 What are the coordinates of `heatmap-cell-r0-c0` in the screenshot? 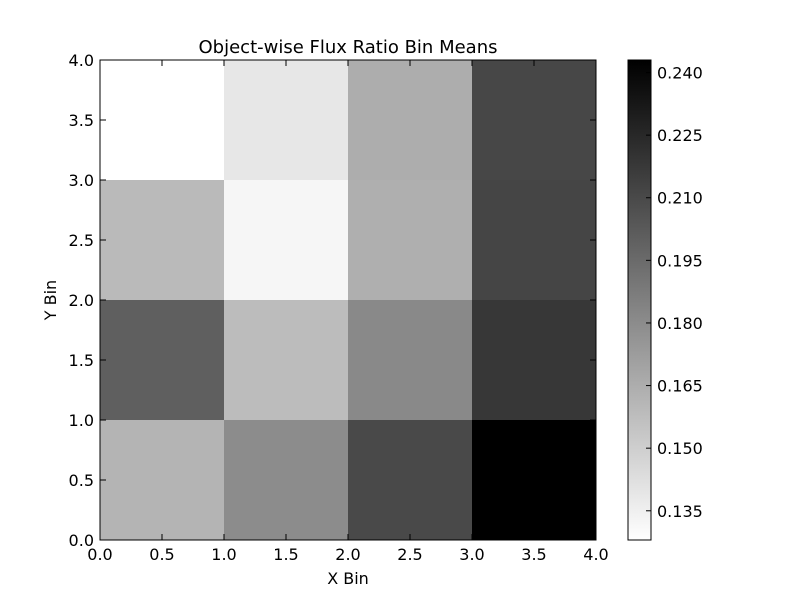 It's located at (162, 480).